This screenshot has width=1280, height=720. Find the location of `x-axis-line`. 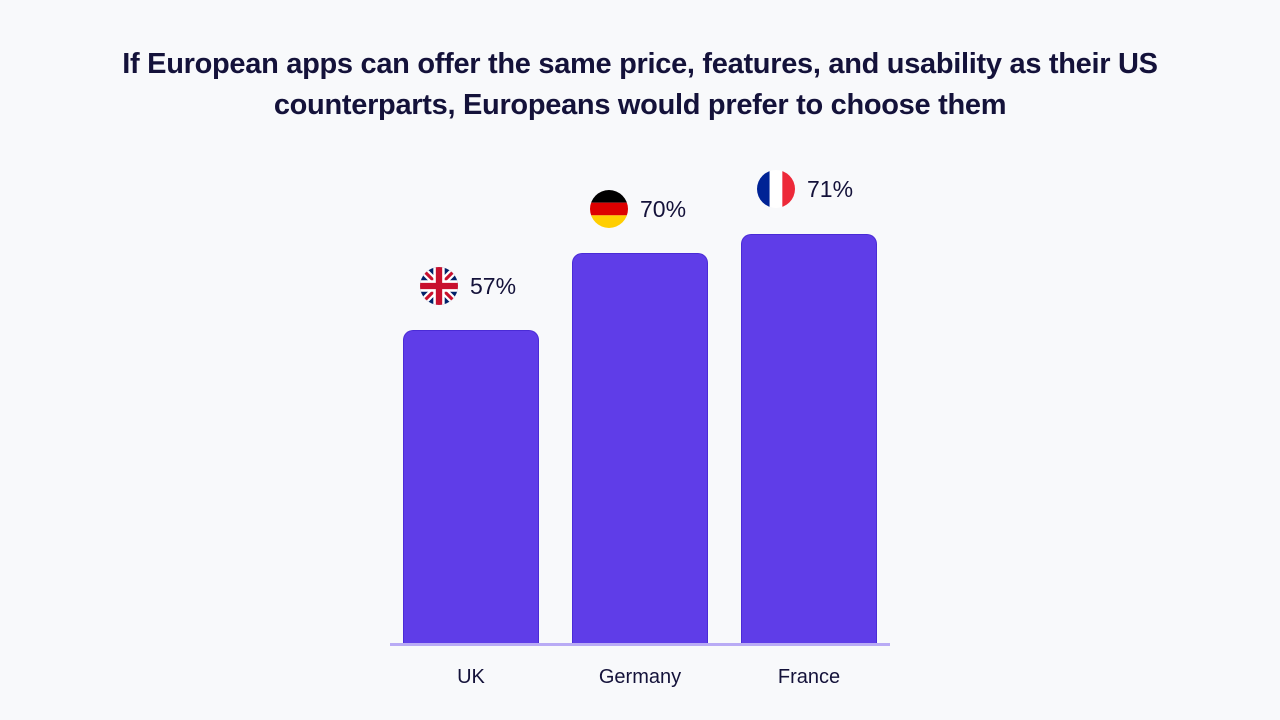

x-axis-line is located at coordinates (640, 644).